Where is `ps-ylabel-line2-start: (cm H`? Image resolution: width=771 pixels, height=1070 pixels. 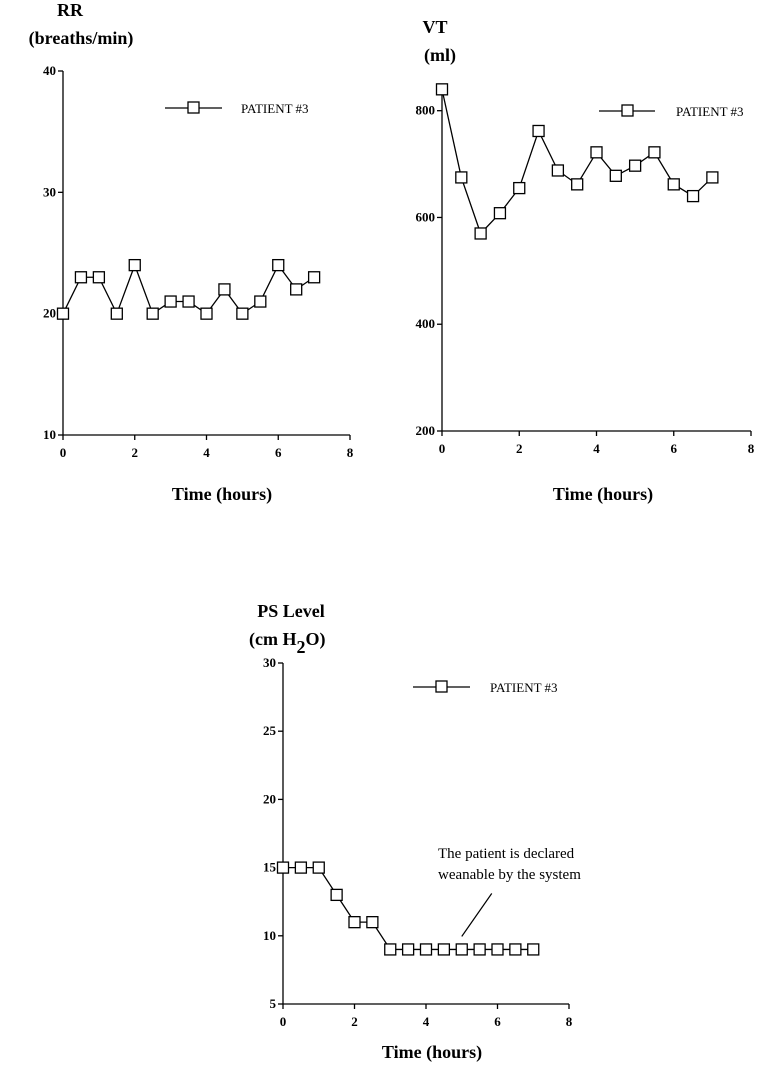 ps-ylabel-line2-start: (cm H is located at coordinates (272, 639).